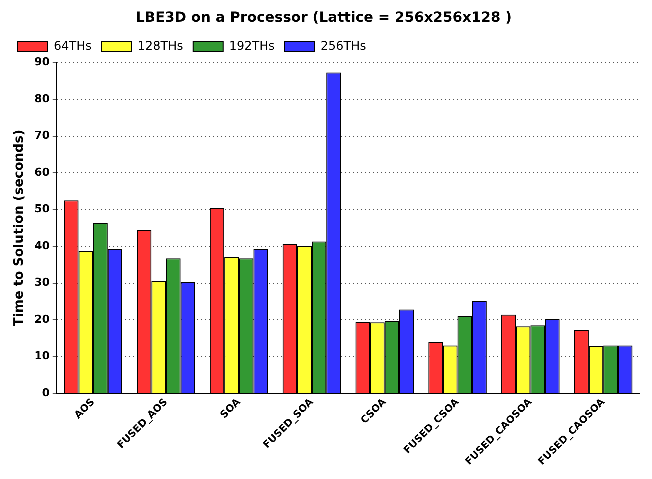 The image size is (652, 479). I want to click on y-tick-label: 30, so click(42, 283).